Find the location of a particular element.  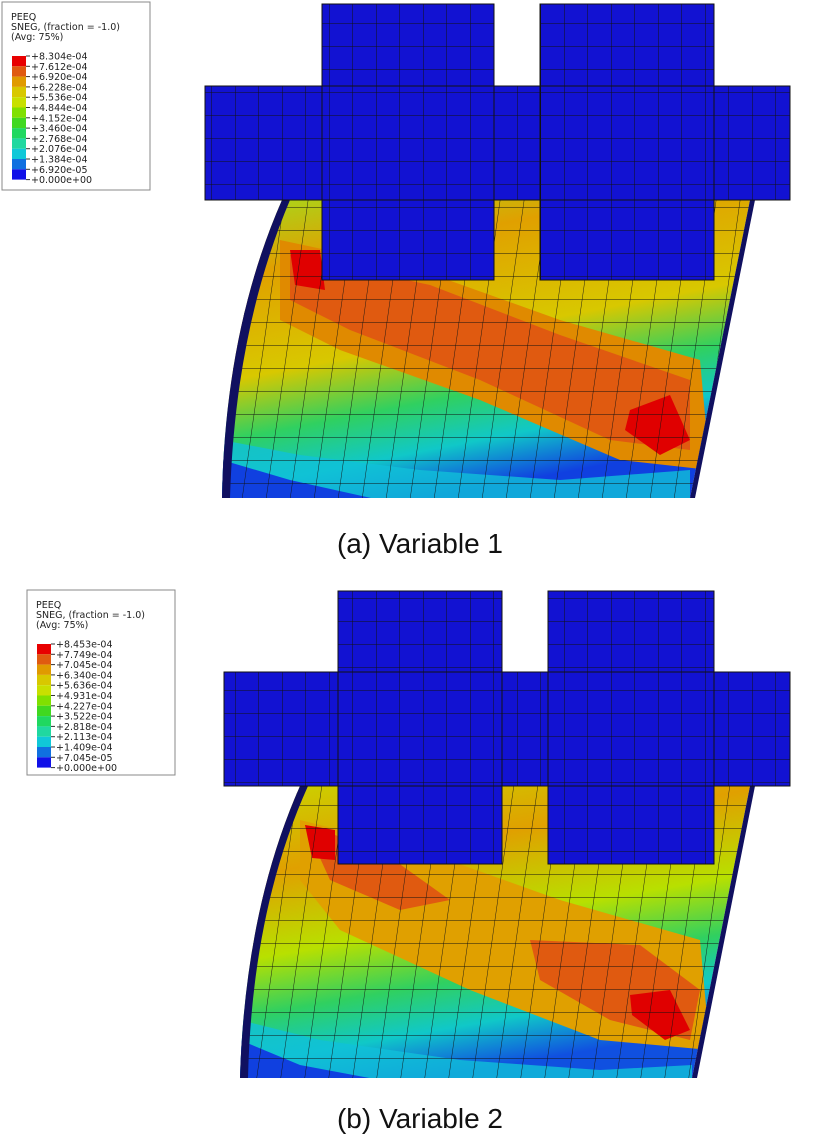

legend-box is located at coordinates (101, 682).